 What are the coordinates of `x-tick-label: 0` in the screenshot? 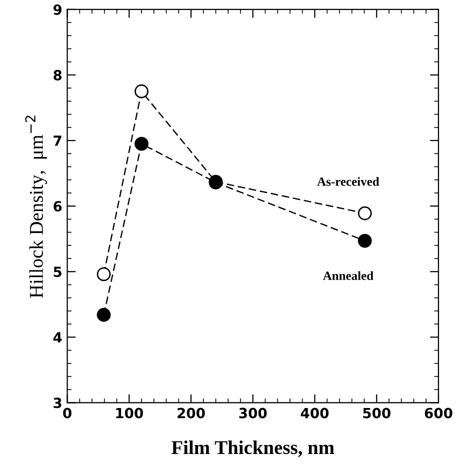 It's located at (67, 413).